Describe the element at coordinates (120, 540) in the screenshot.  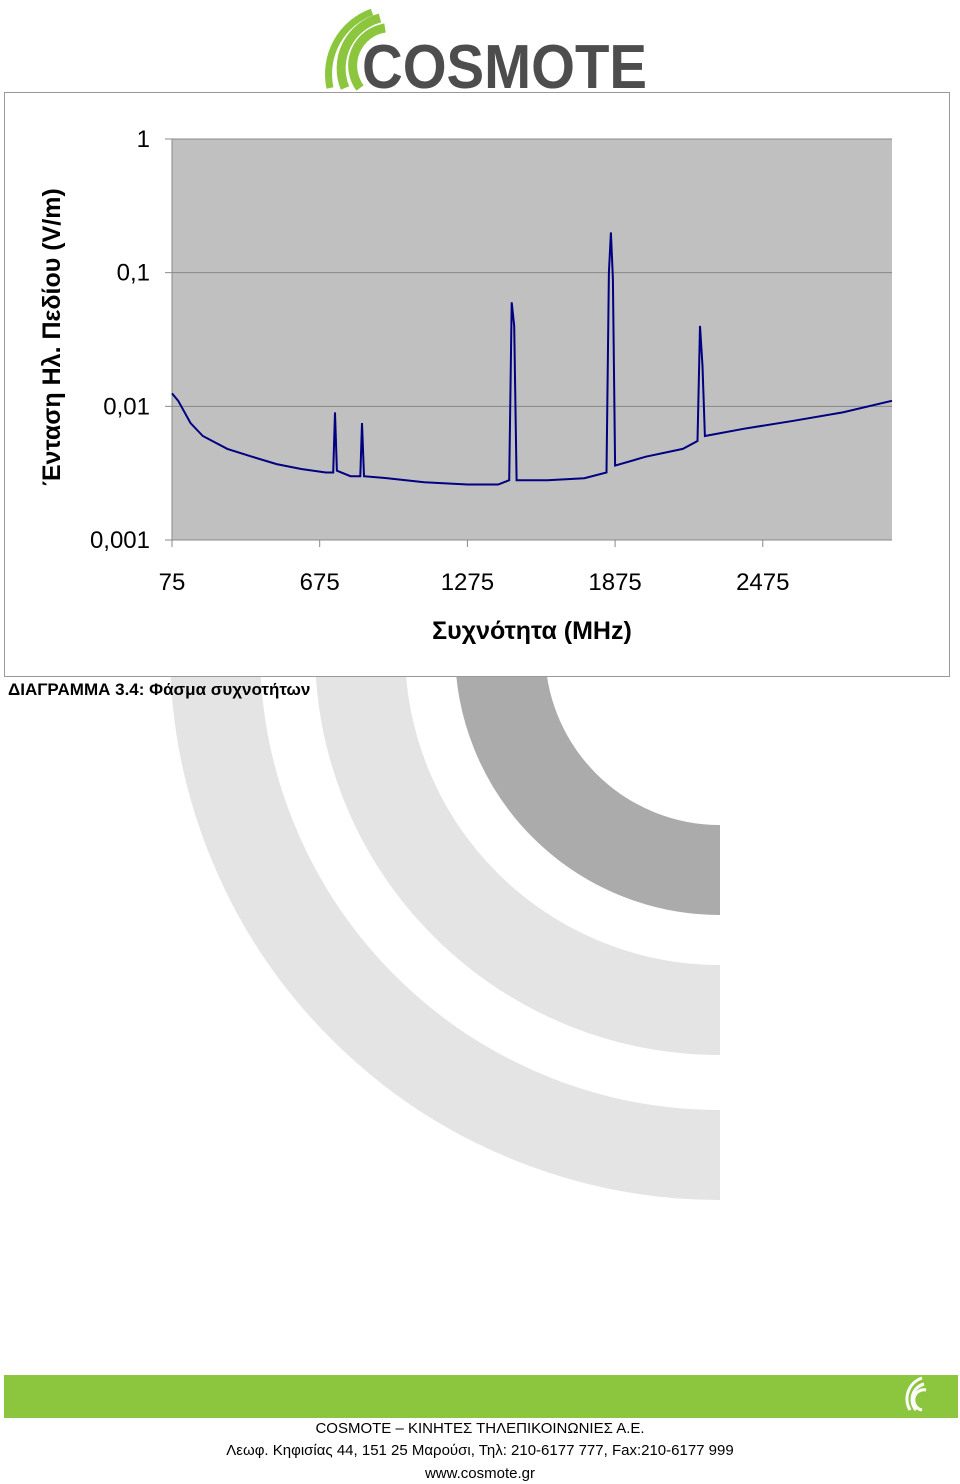
I see `y-tick-label: 0,001` at that location.